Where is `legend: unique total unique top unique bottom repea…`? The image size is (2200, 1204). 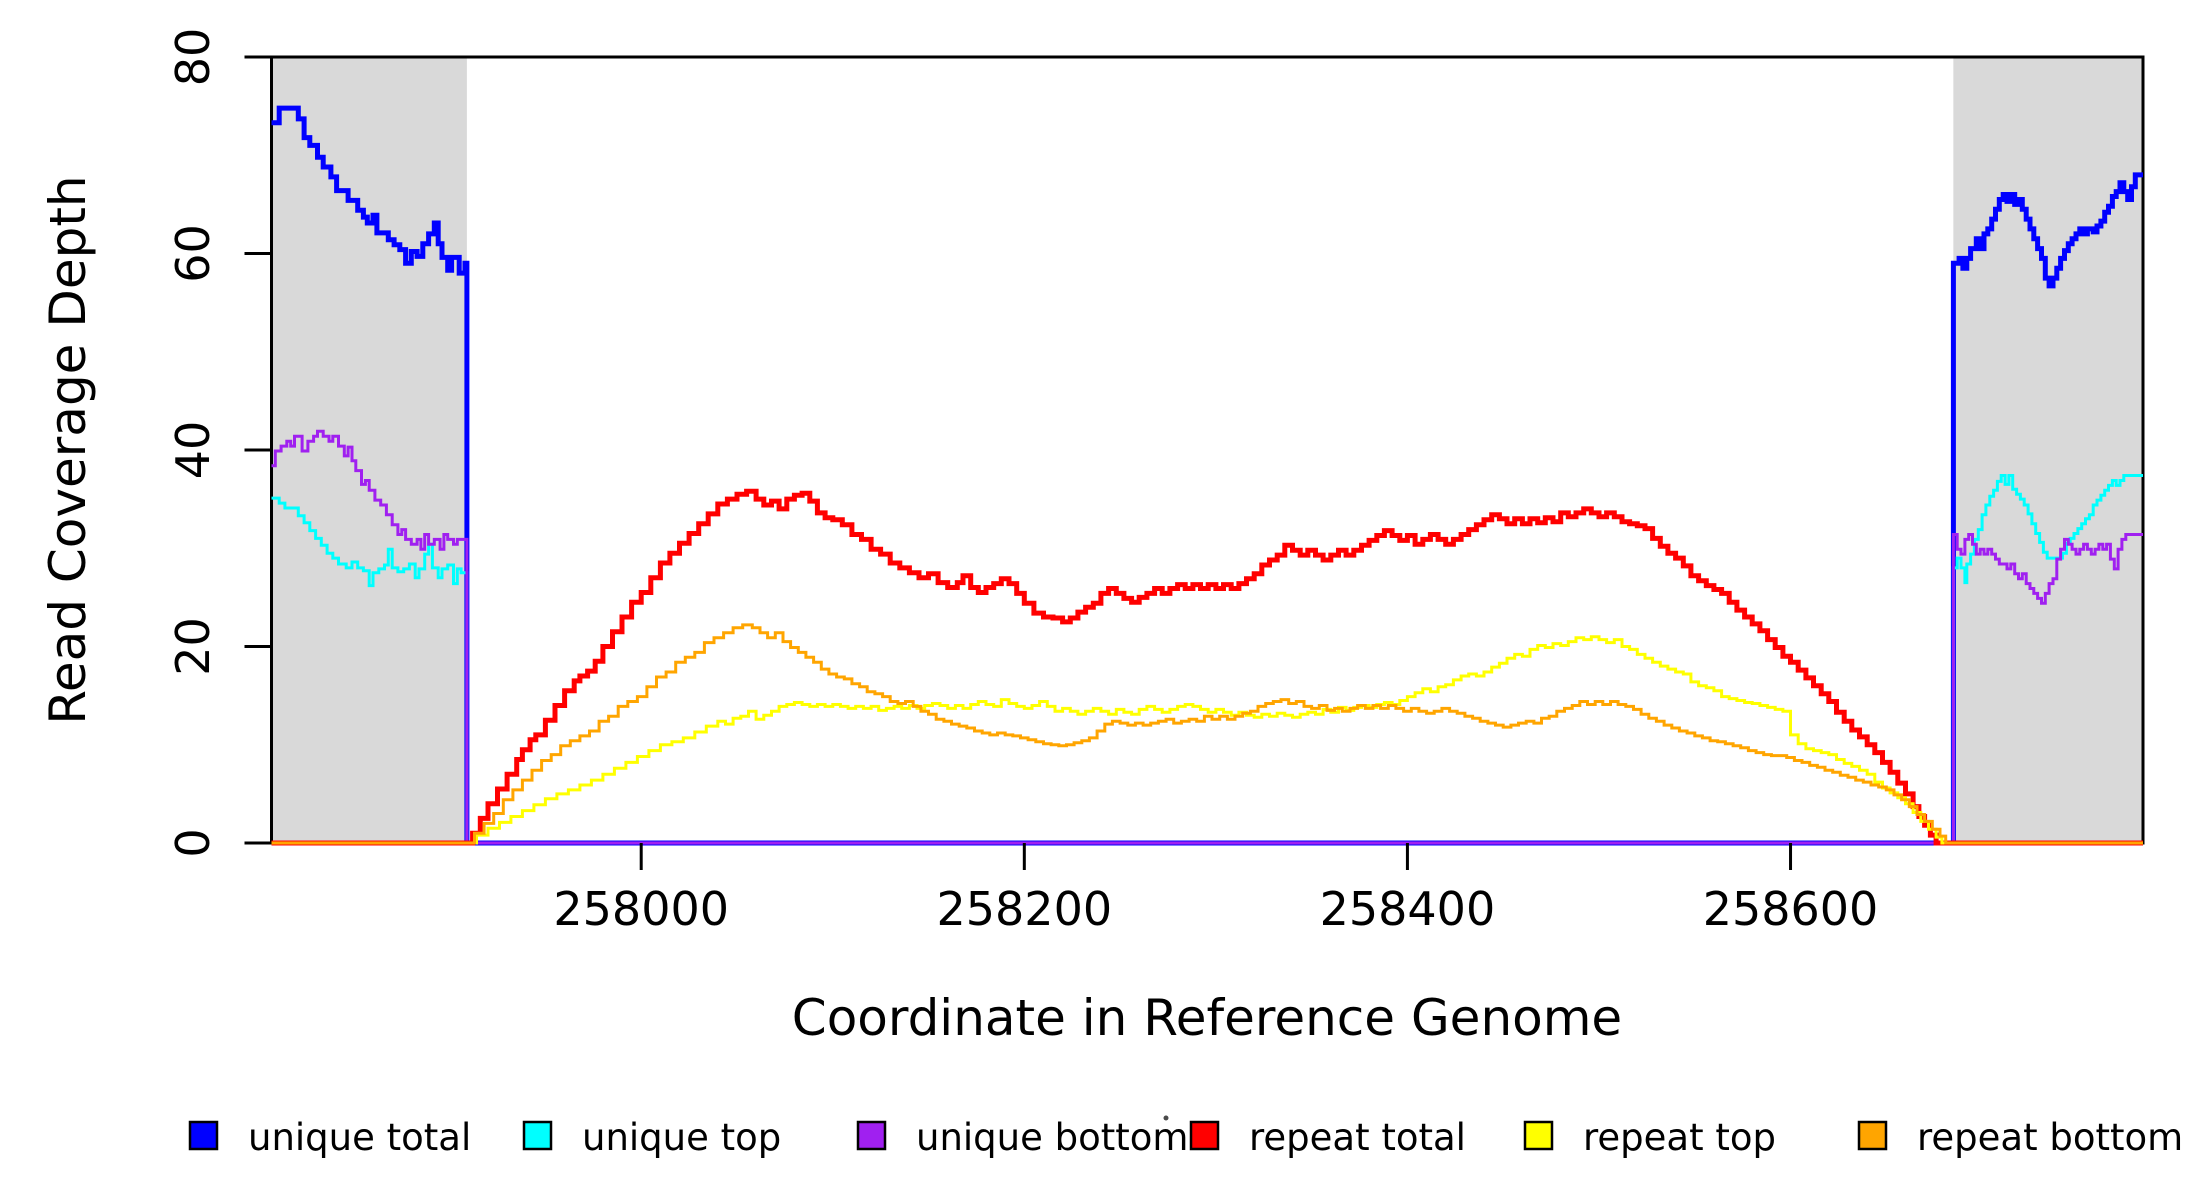 legend: unique total unique top unique bottom repea… is located at coordinates (1185, 1137).